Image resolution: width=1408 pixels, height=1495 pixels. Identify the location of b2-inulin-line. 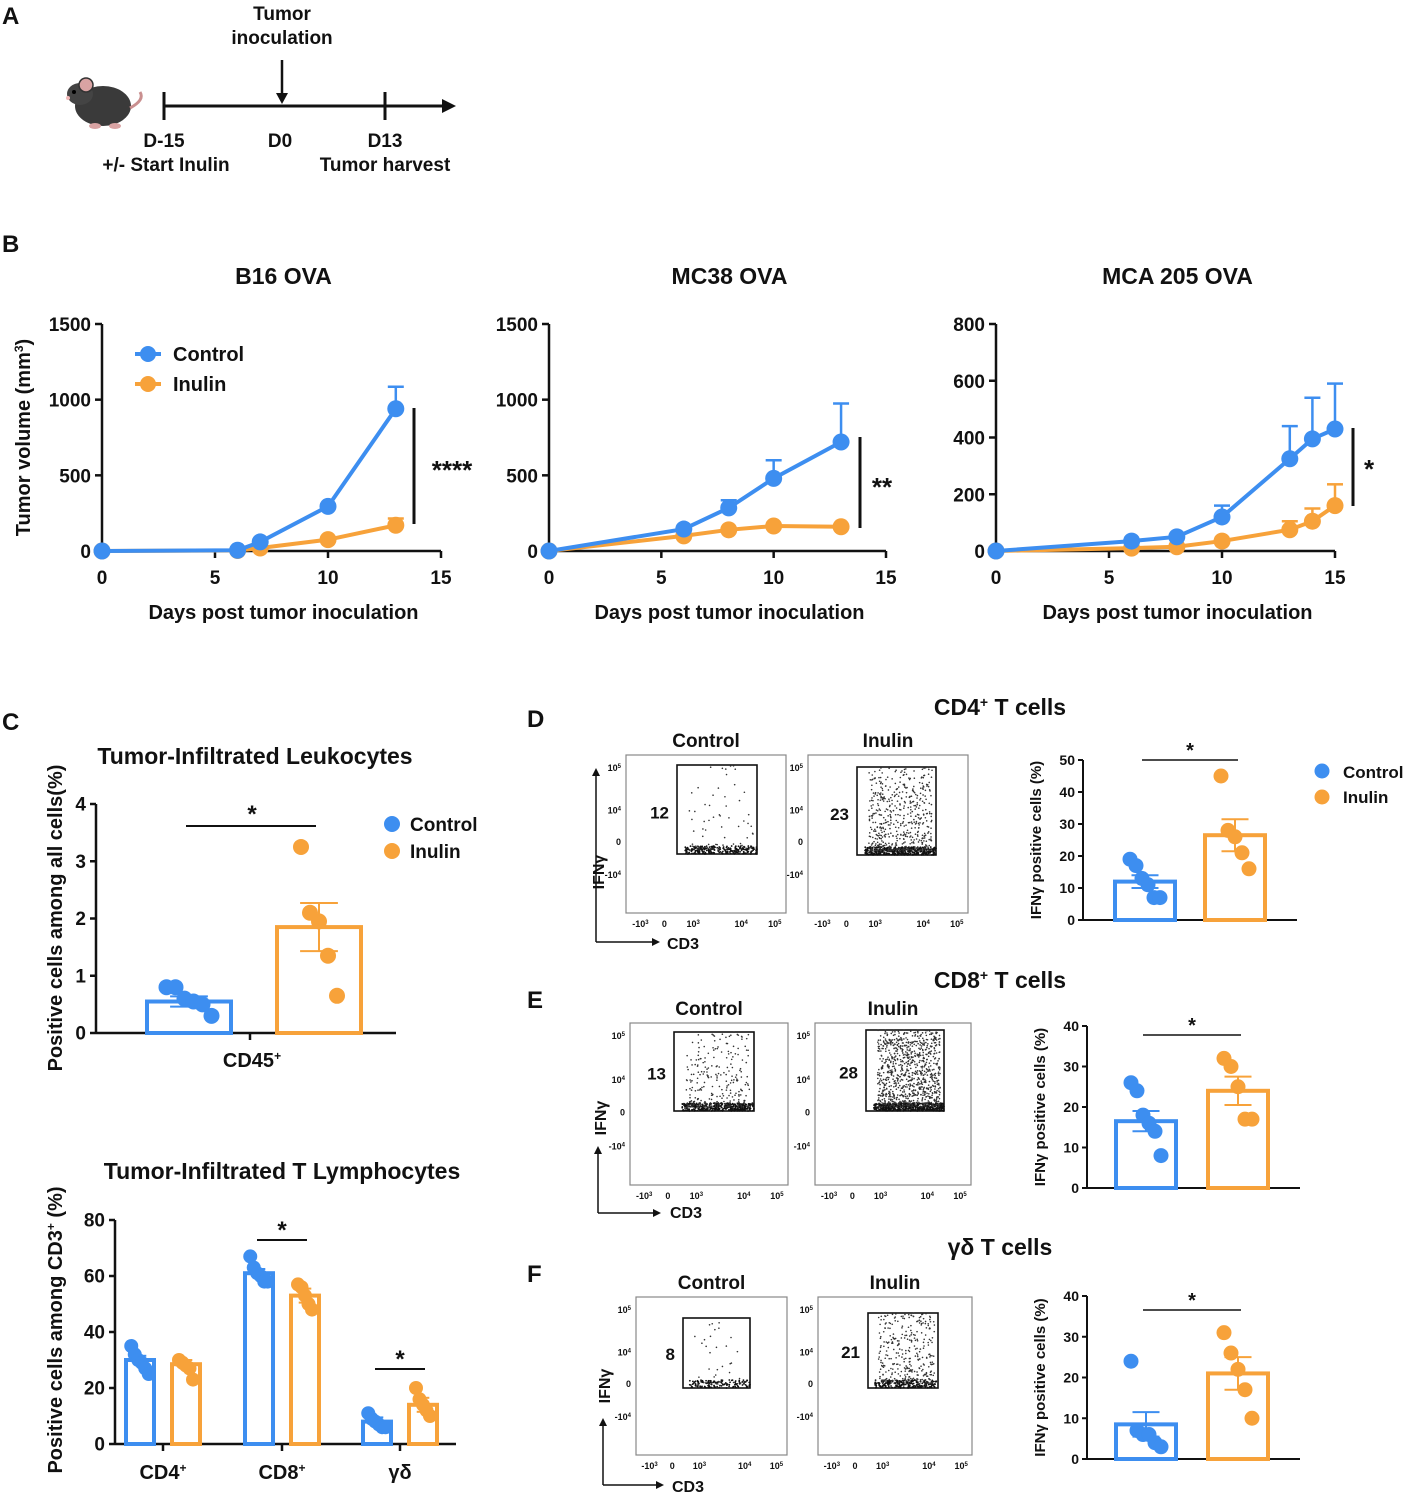
(695, 538).